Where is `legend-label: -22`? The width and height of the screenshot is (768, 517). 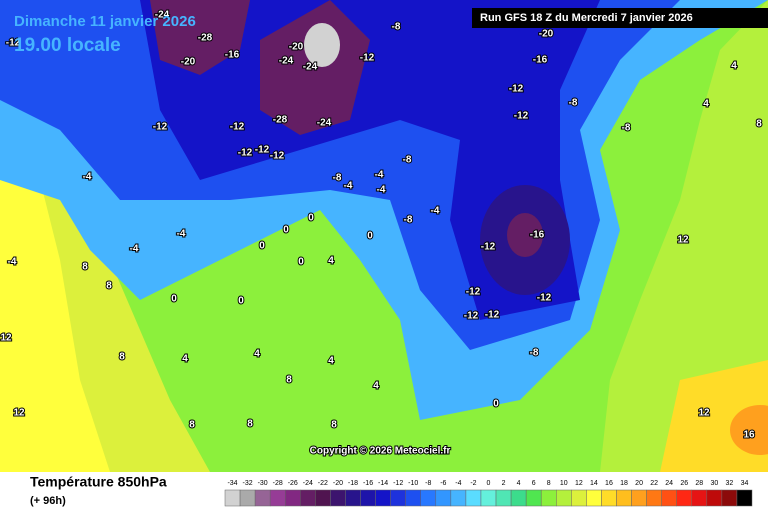 legend-label: -22 is located at coordinates (323, 483).